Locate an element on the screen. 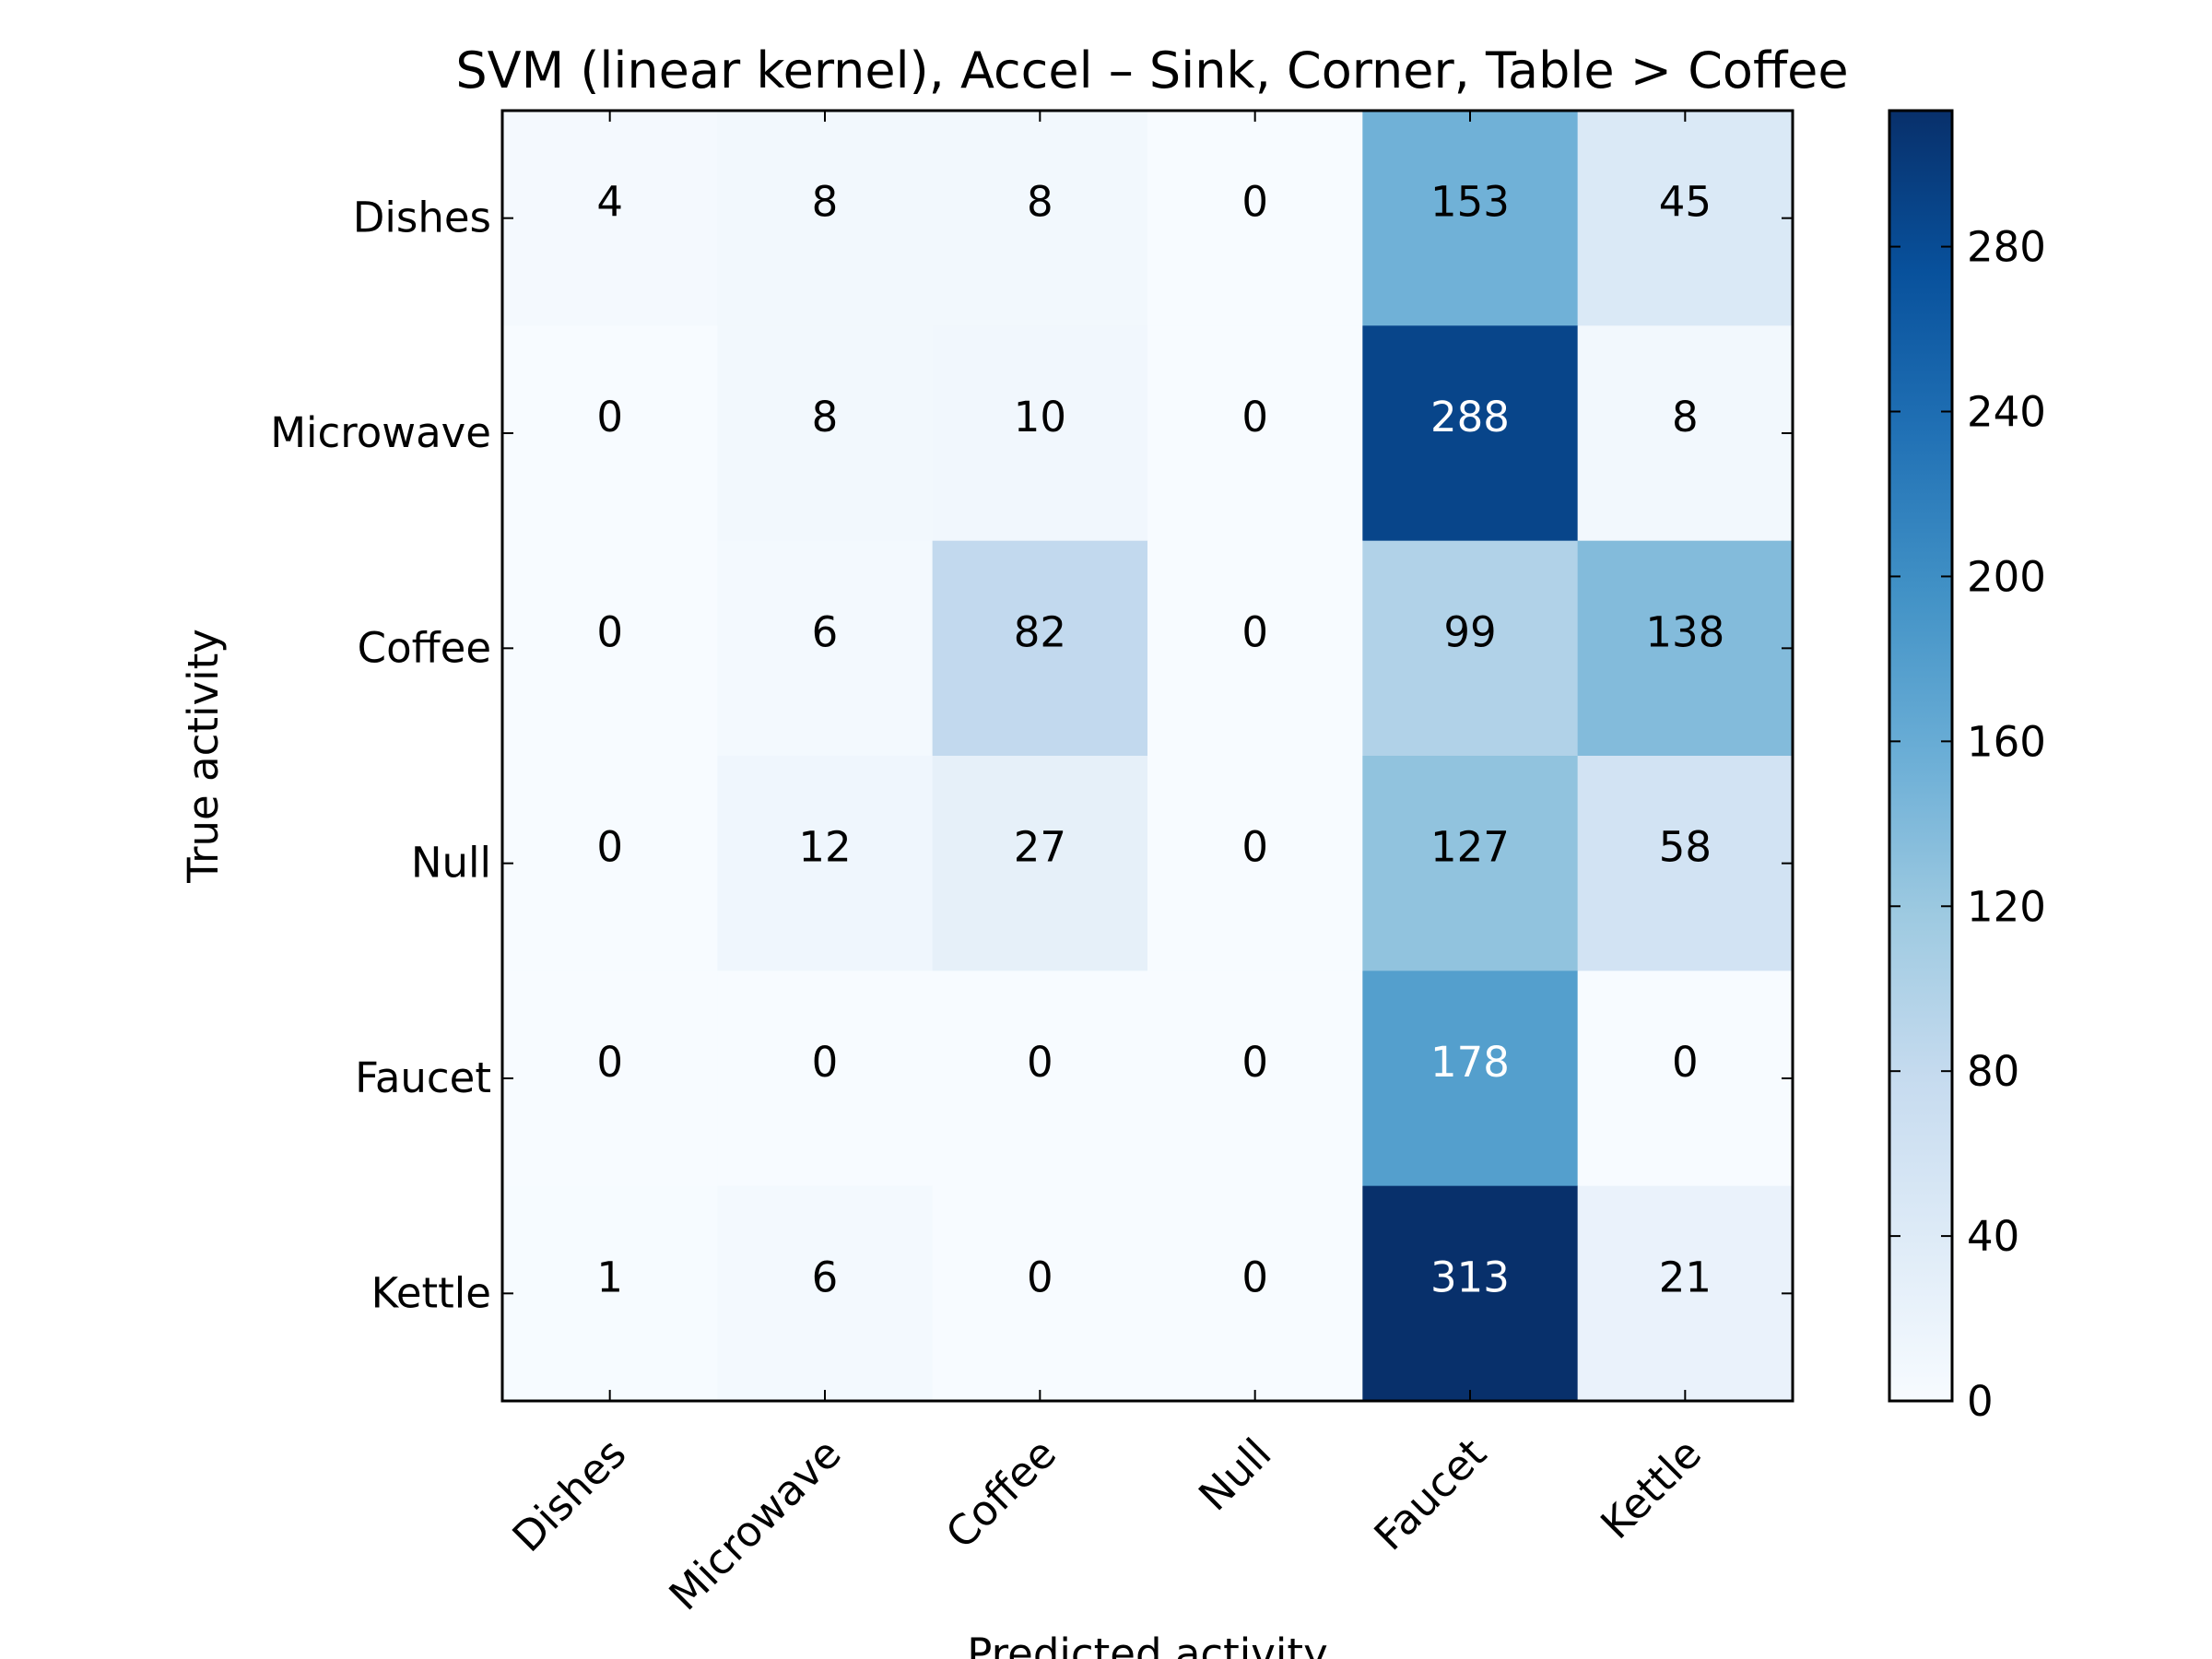 The height and width of the screenshot is (1659, 2212). cell-value-label: 138 is located at coordinates (1684, 631).